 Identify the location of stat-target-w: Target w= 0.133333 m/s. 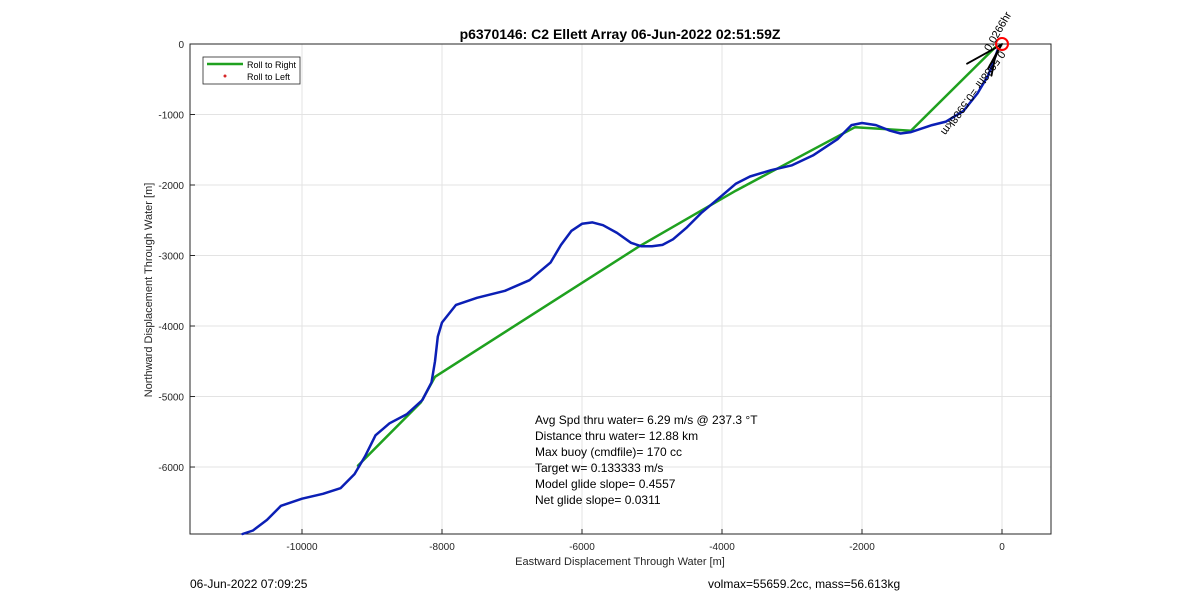
(599, 468).